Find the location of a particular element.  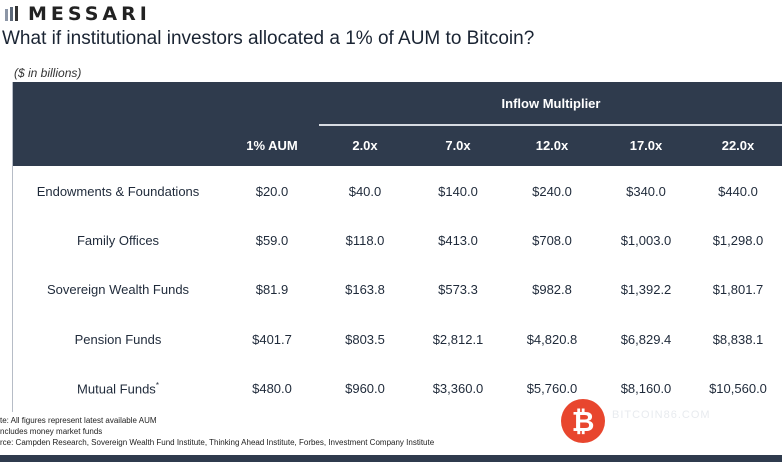

col-header-12x: 12.0x is located at coordinates (552, 145).